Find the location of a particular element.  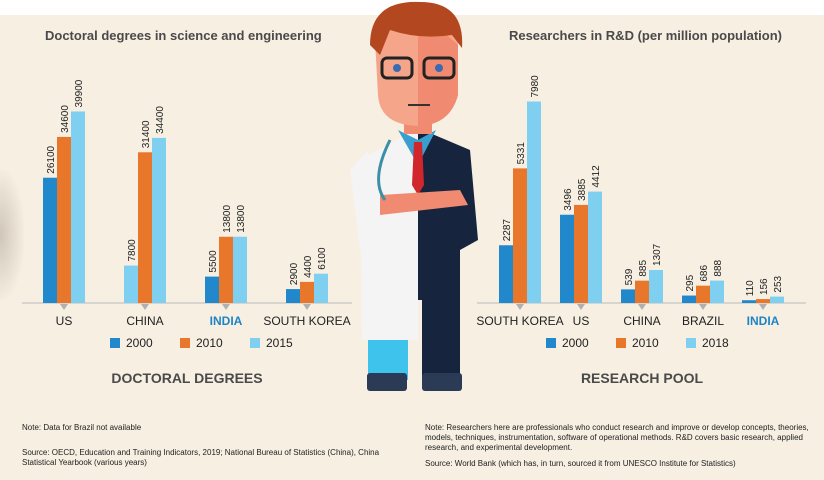

value-label: 888 is located at coordinates (718, 267).